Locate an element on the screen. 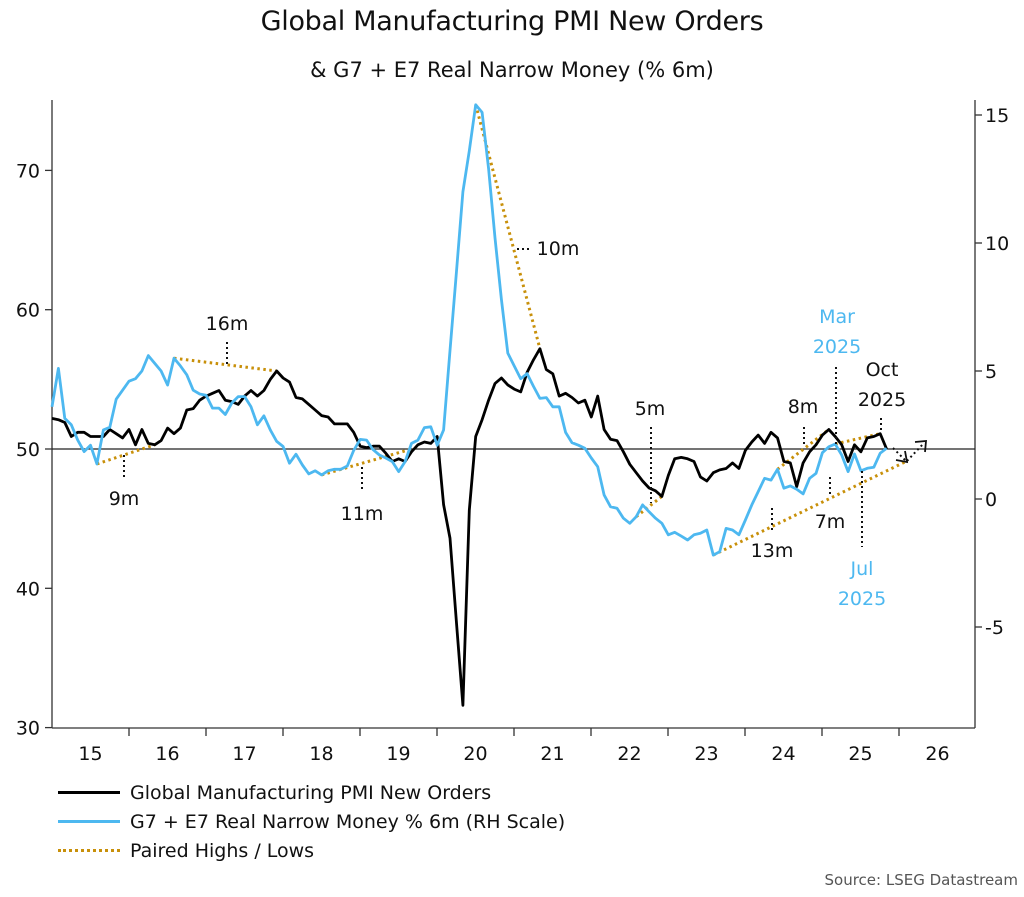 This screenshot has height=897, width=1024. x-axis-tick-label: 21 is located at coordinates (552, 754).